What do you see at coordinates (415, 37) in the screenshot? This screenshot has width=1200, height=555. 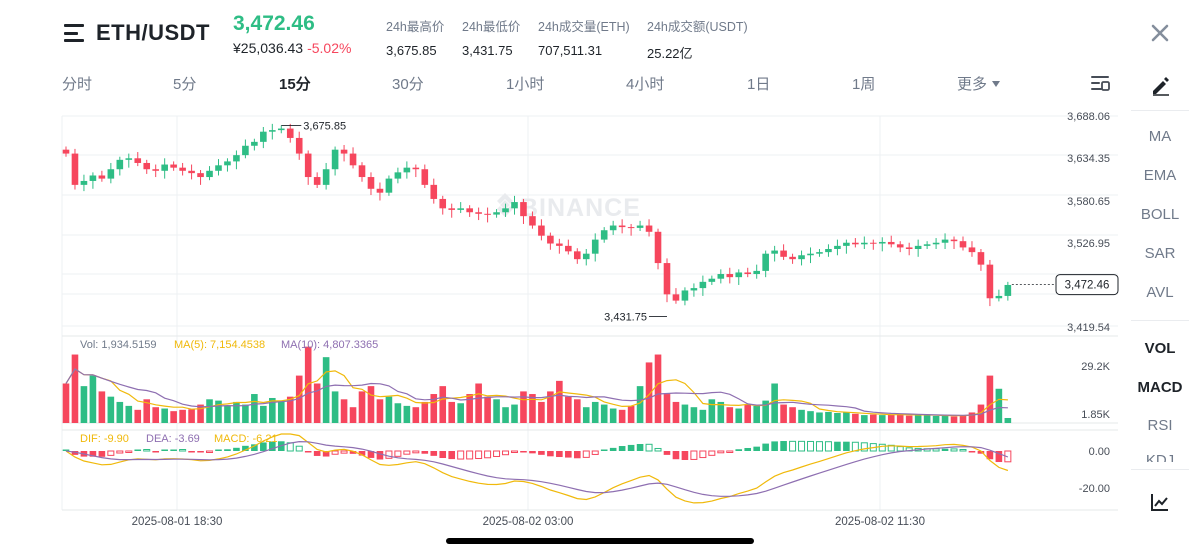 I see `stat-high: 24h最高价 3,675.85` at bounding box center [415, 37].